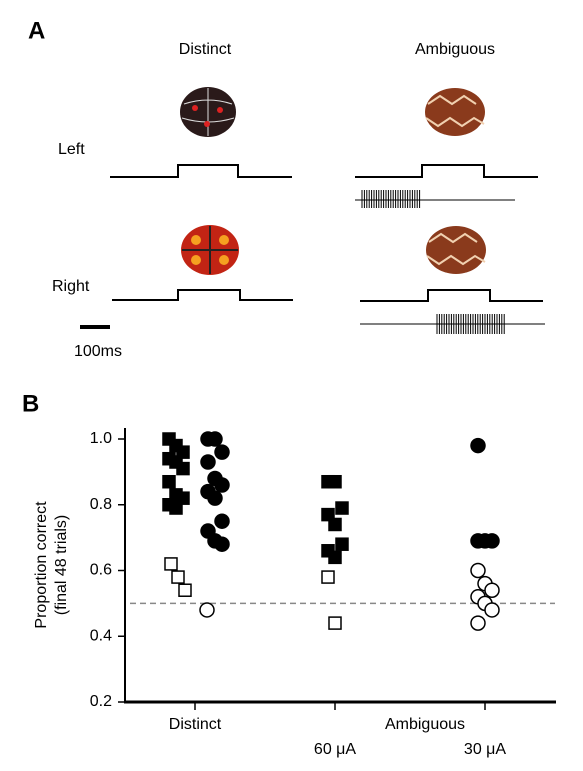 The height and width of the screenshot is (771, 583). I want to click on panel-label: A, so click(36, 30).